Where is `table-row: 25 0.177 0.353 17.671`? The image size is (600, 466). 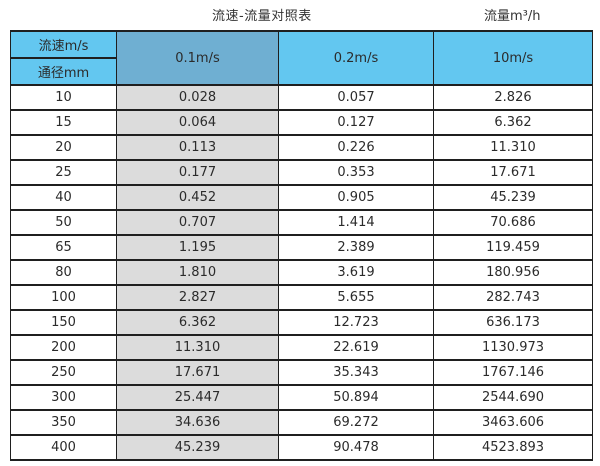 table-row: 25 0.177 0.353 17.671 is located at coordinates (301, 172).